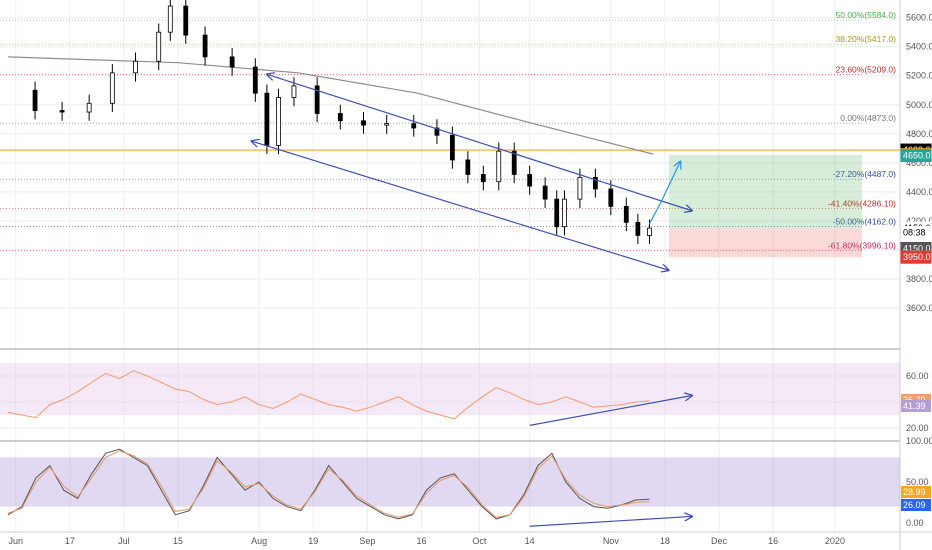  I want to click on rsi-value-label: 41.39, so click(914, 406).